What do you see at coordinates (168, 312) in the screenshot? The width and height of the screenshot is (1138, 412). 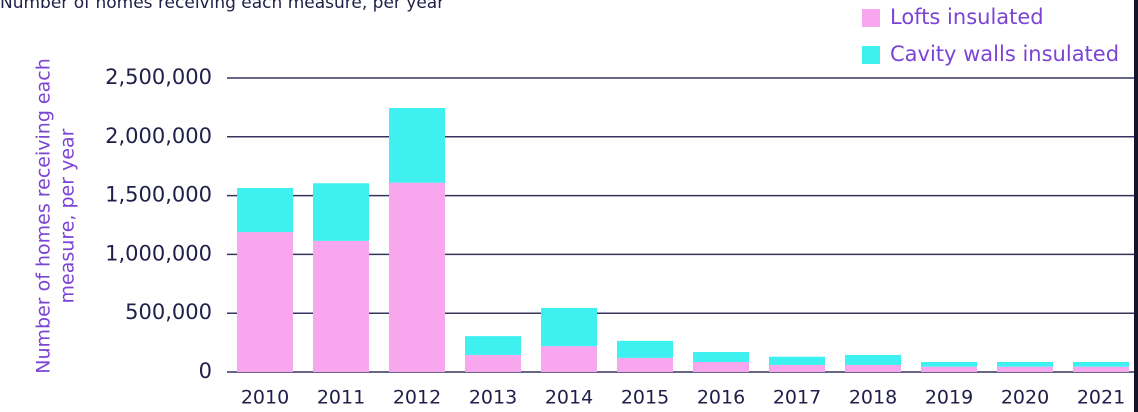 I see `y-tick-label: 500,000` at bounding box center [168, 312].